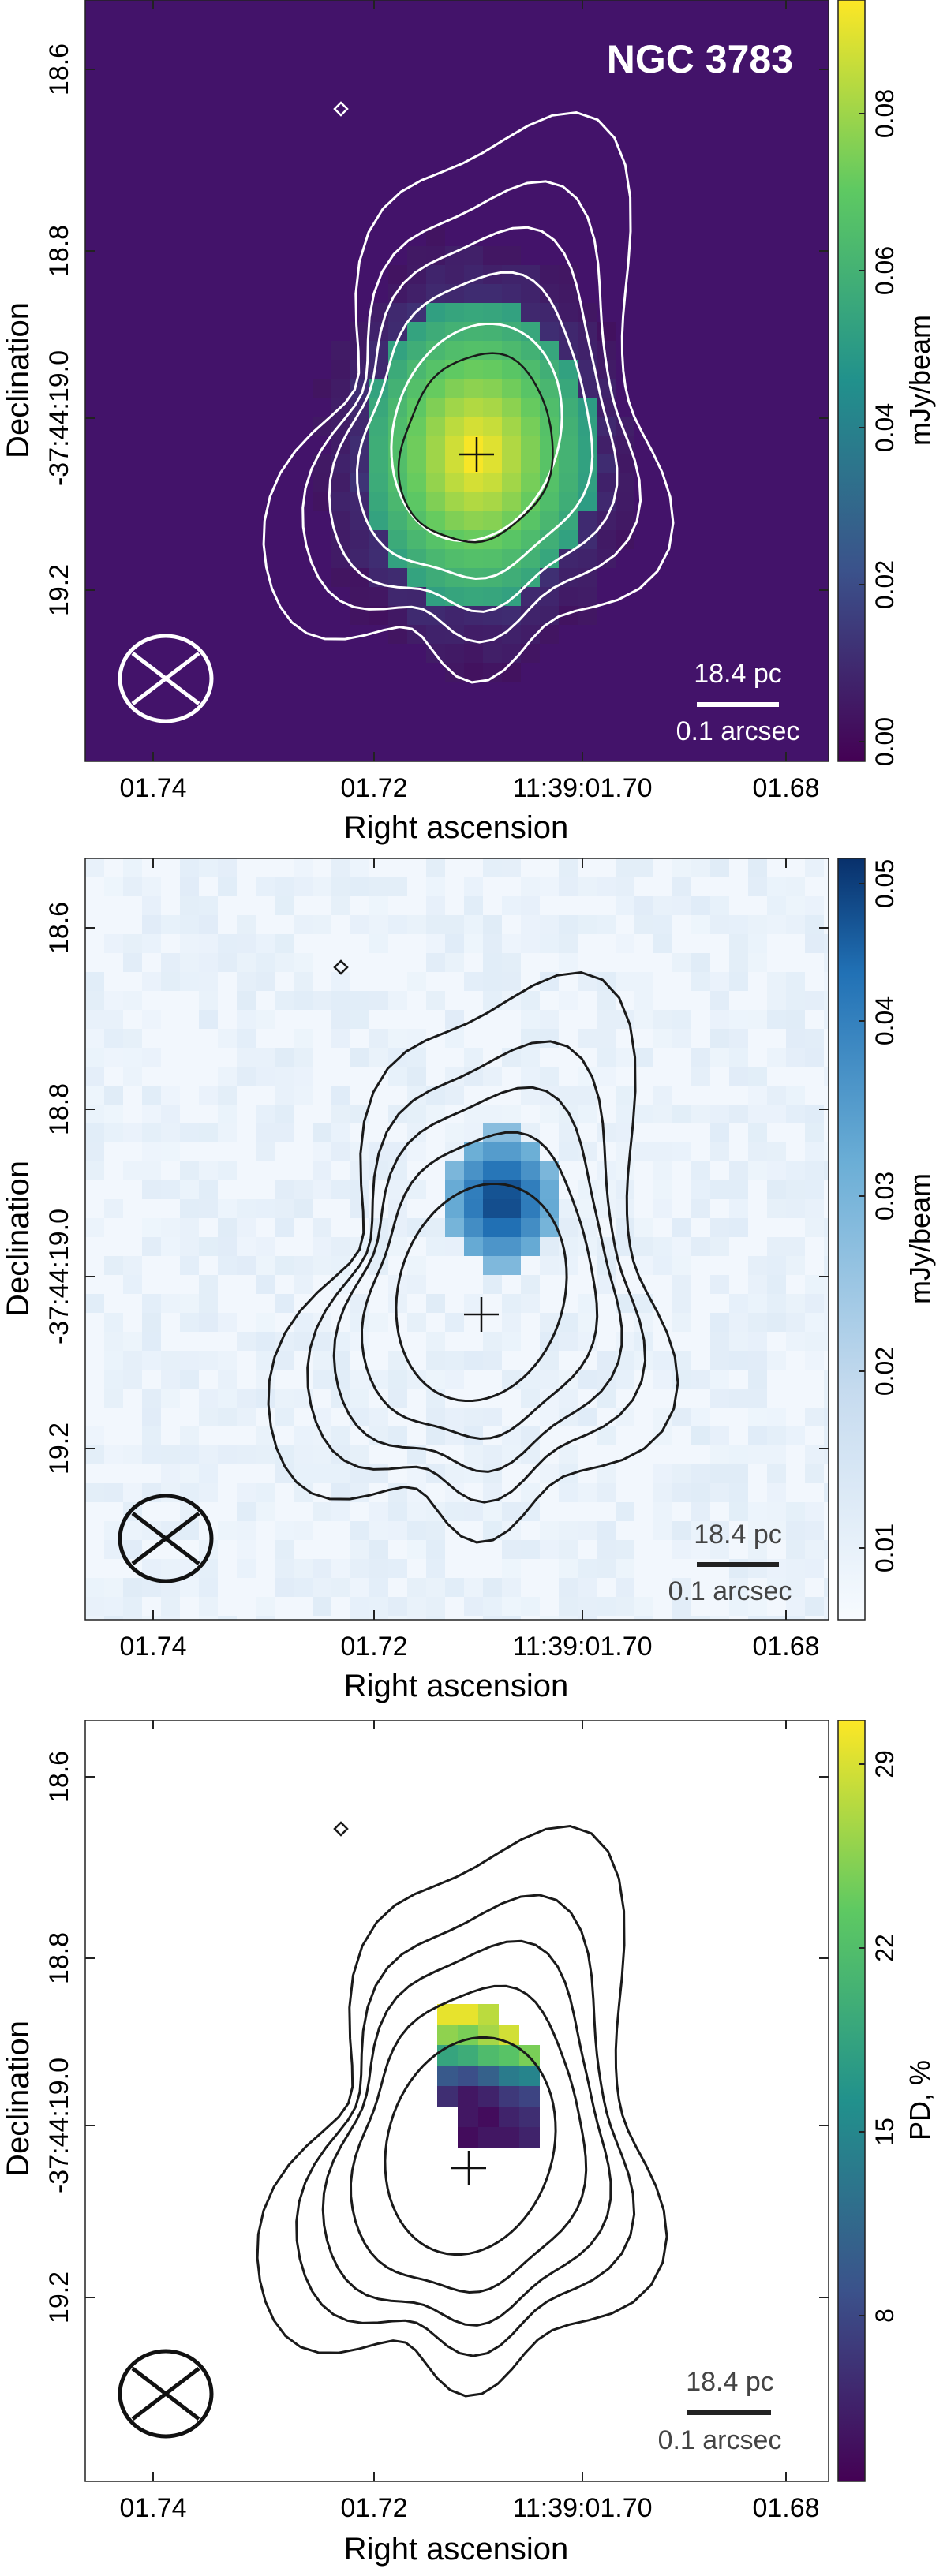  Describe the element at coordinates (730, 1563) in the screenshot. I see `scale-bar: 18.4 pc 0.1 arcsec` at that location.